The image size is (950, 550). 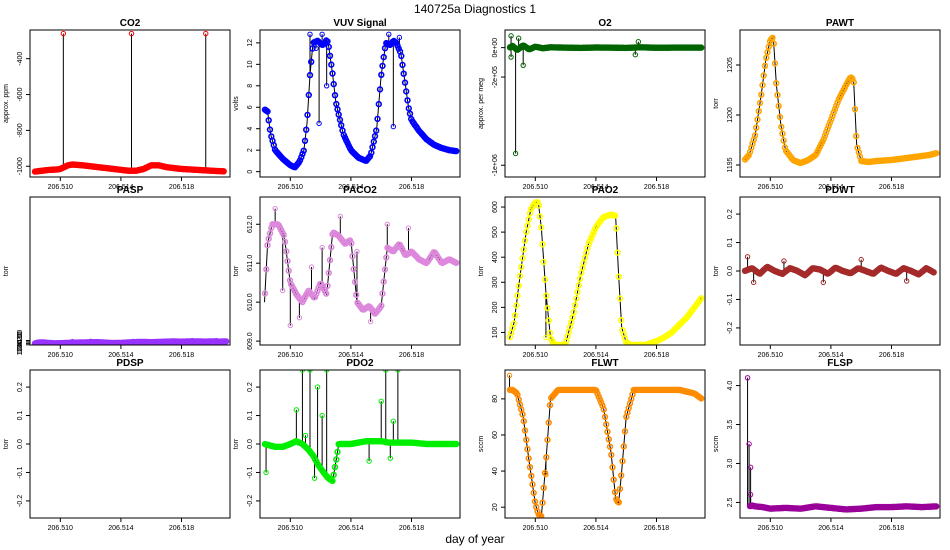 What do you see at coordinates (130, 363) in the screenshot?
I see `panel-title-pdsp: PDSP` at bounding box center [130, 363].